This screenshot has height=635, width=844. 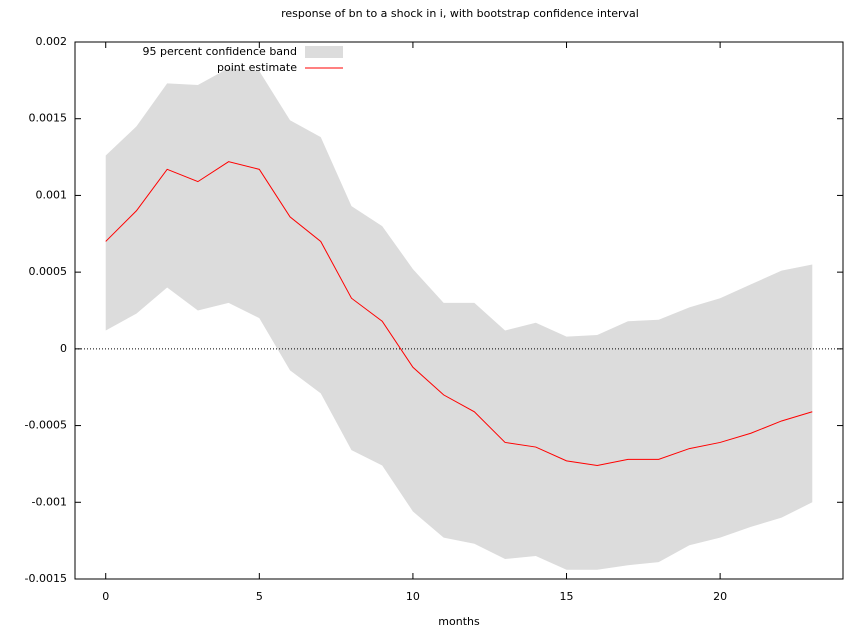 I want to click on y-tick-label: 0.002, so click(x=52, y=41).